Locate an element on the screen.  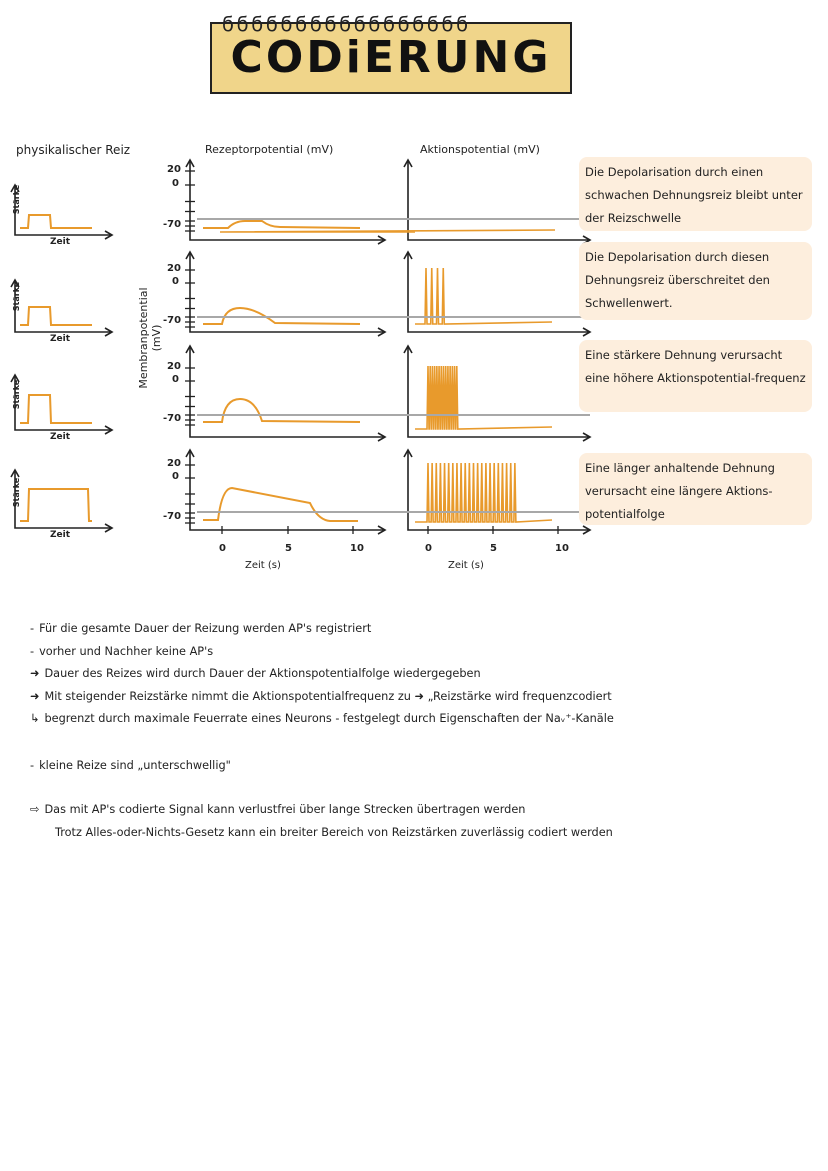
row3-stimulus-y-label: Stärke is located at coordinates (17, 394).